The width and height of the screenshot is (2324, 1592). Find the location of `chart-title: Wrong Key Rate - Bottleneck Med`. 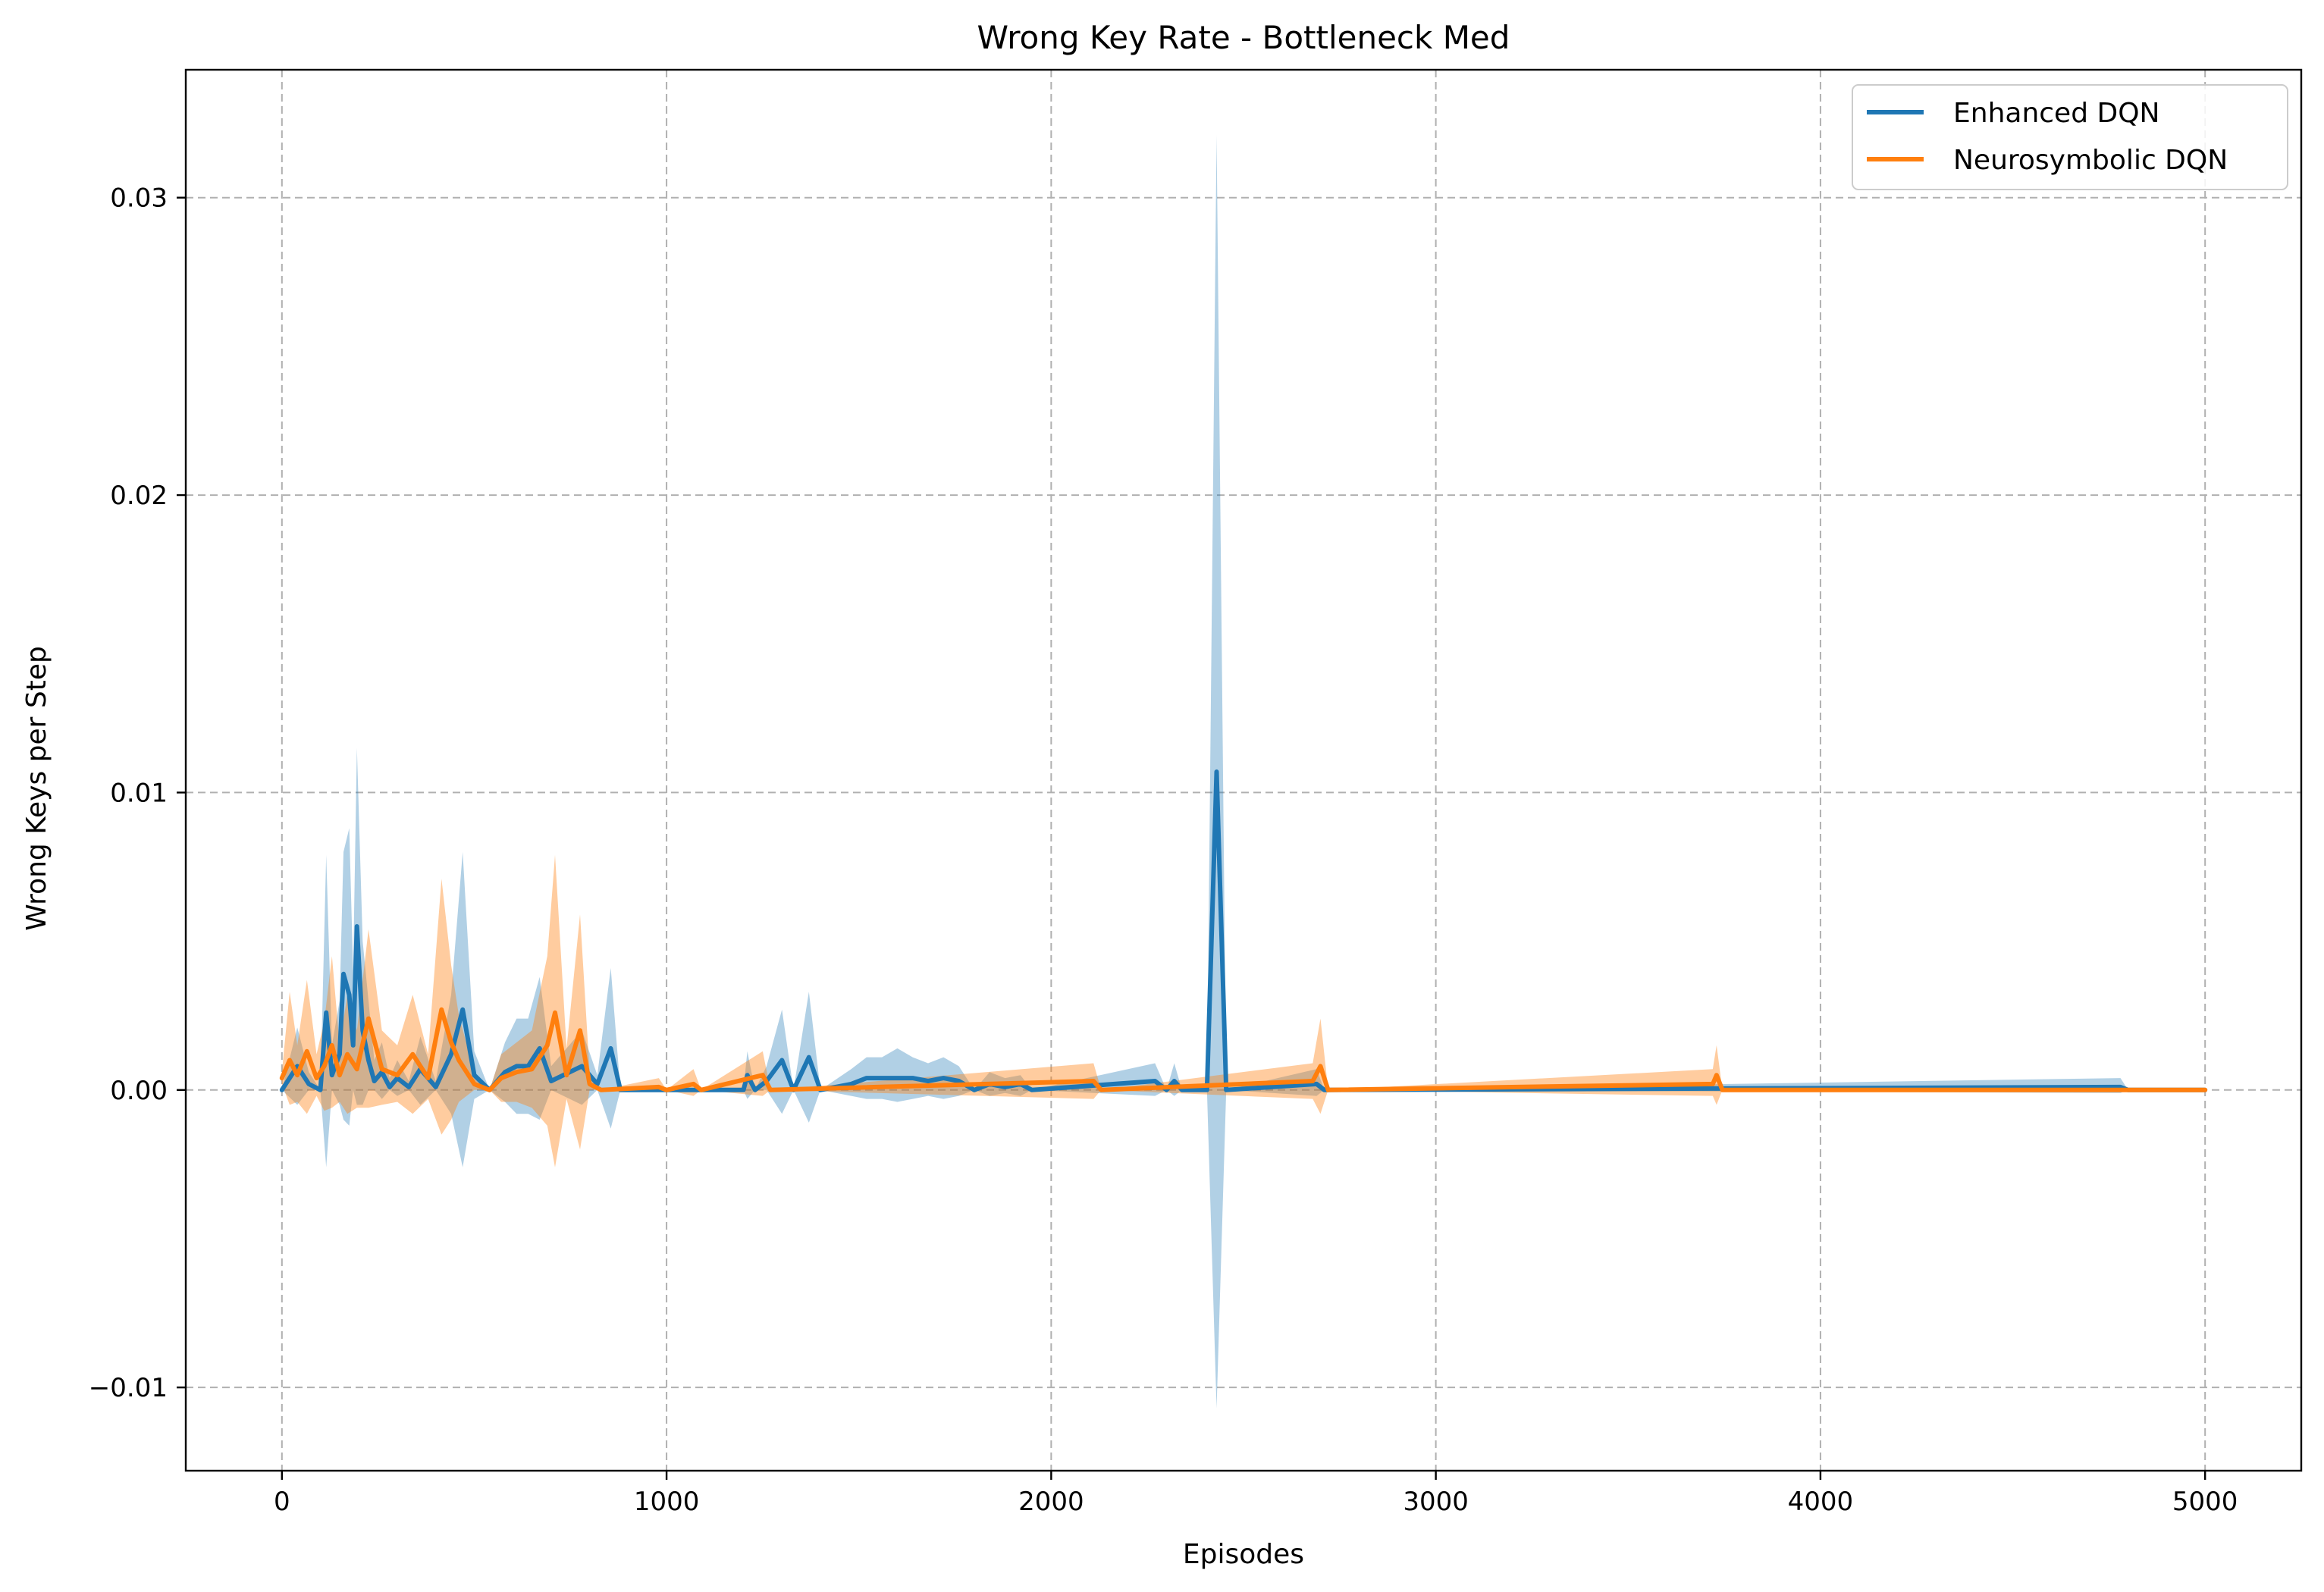

chart-title: Wrong Key Rate - Bottleneck Med is located at coordinates (1243, 37).